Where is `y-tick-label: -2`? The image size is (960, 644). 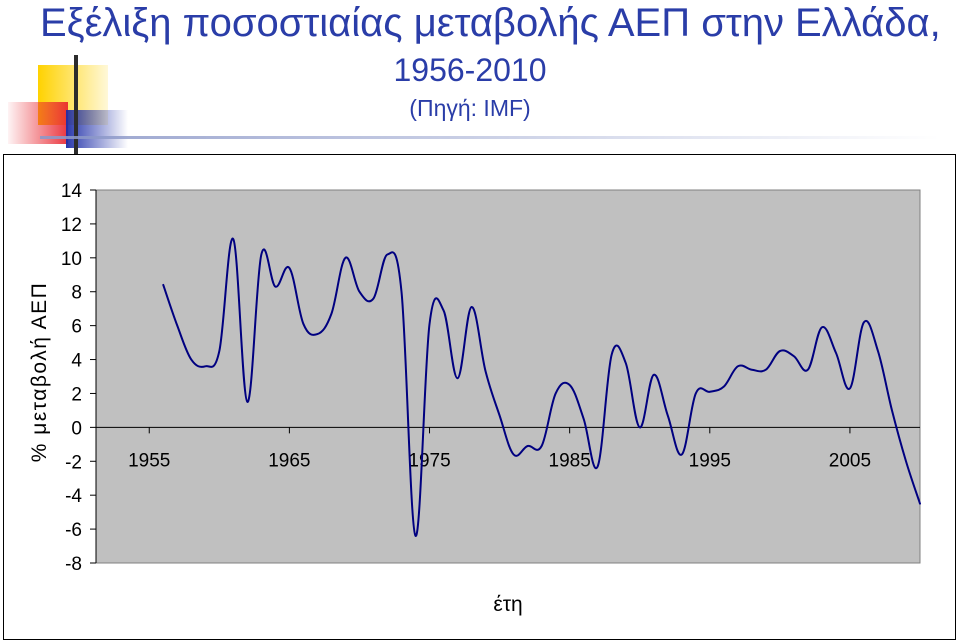 y-tick-label: -2 is located at coordinates (73, 462).